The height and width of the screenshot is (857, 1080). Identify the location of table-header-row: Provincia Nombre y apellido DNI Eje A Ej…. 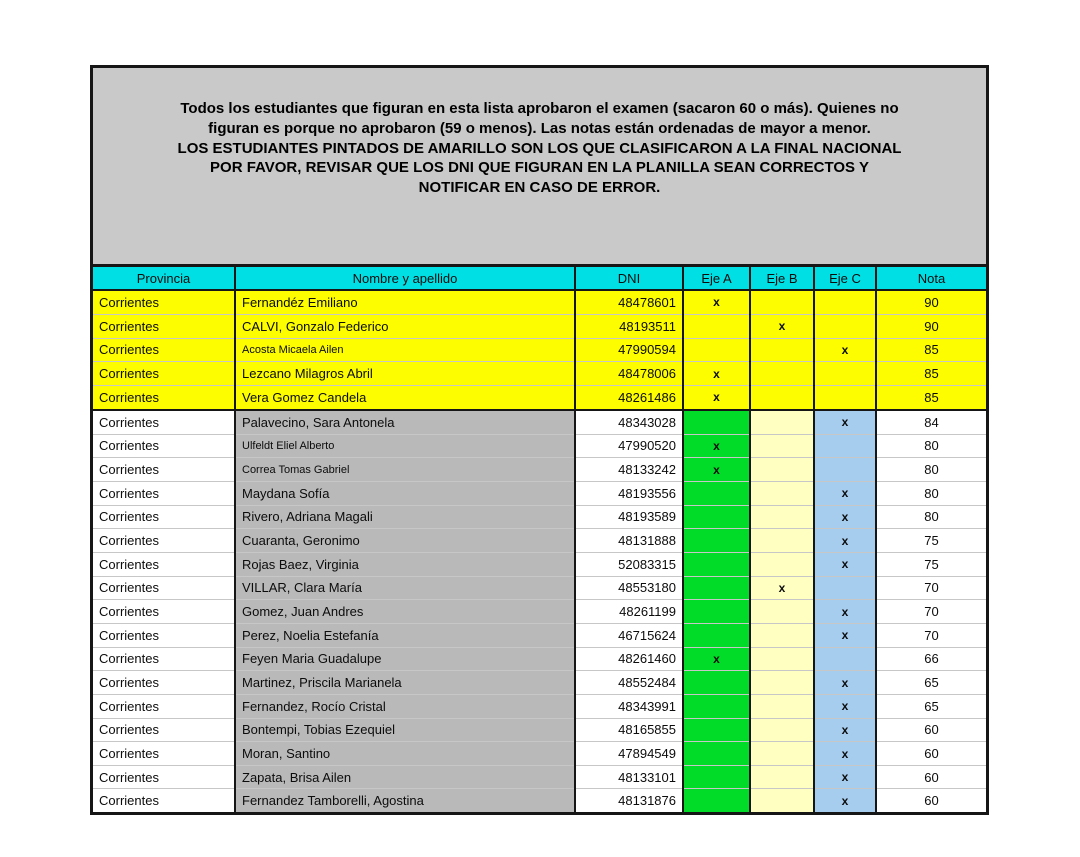
(539, 279).